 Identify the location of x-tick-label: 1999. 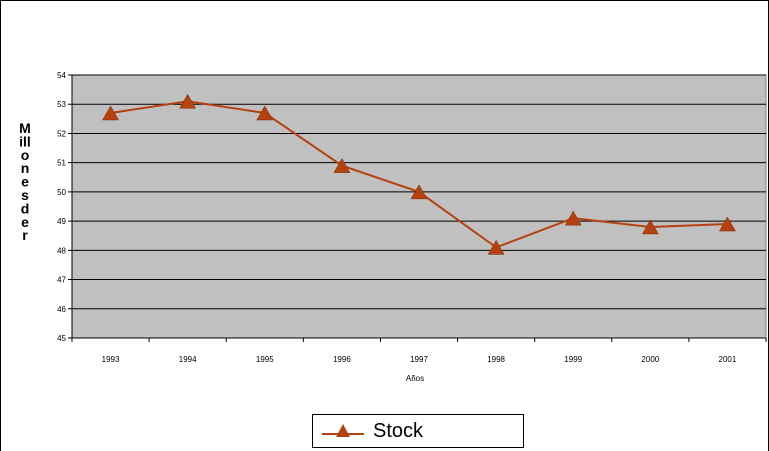
(573, 359).